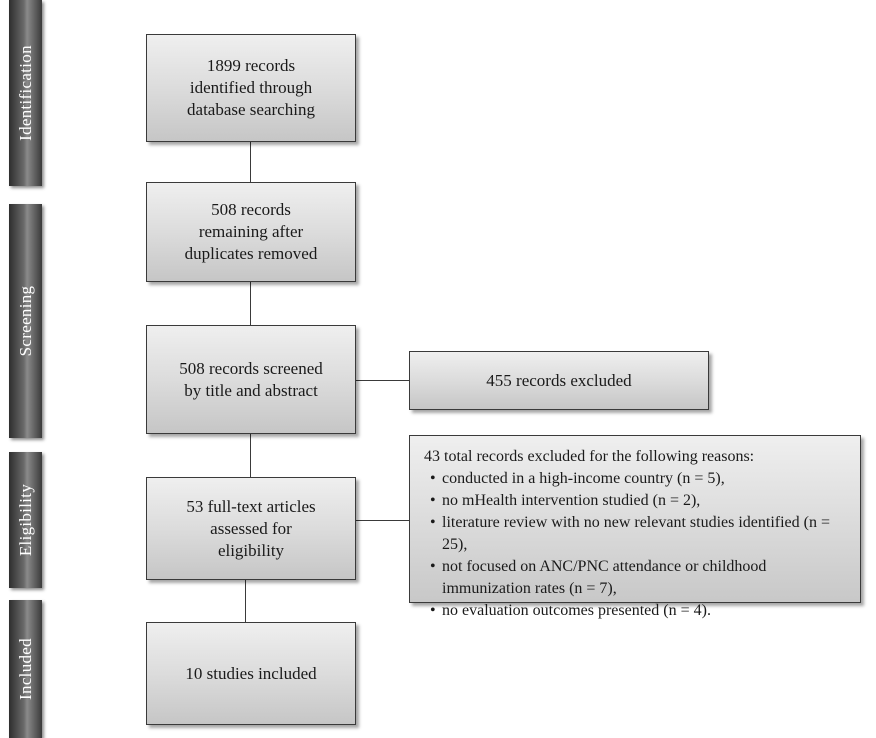 The height and width of the screenshot is (738, 876). I want to click on box-fulltext-assessed-line-1: 53 full-text articles, so click(251, 506).